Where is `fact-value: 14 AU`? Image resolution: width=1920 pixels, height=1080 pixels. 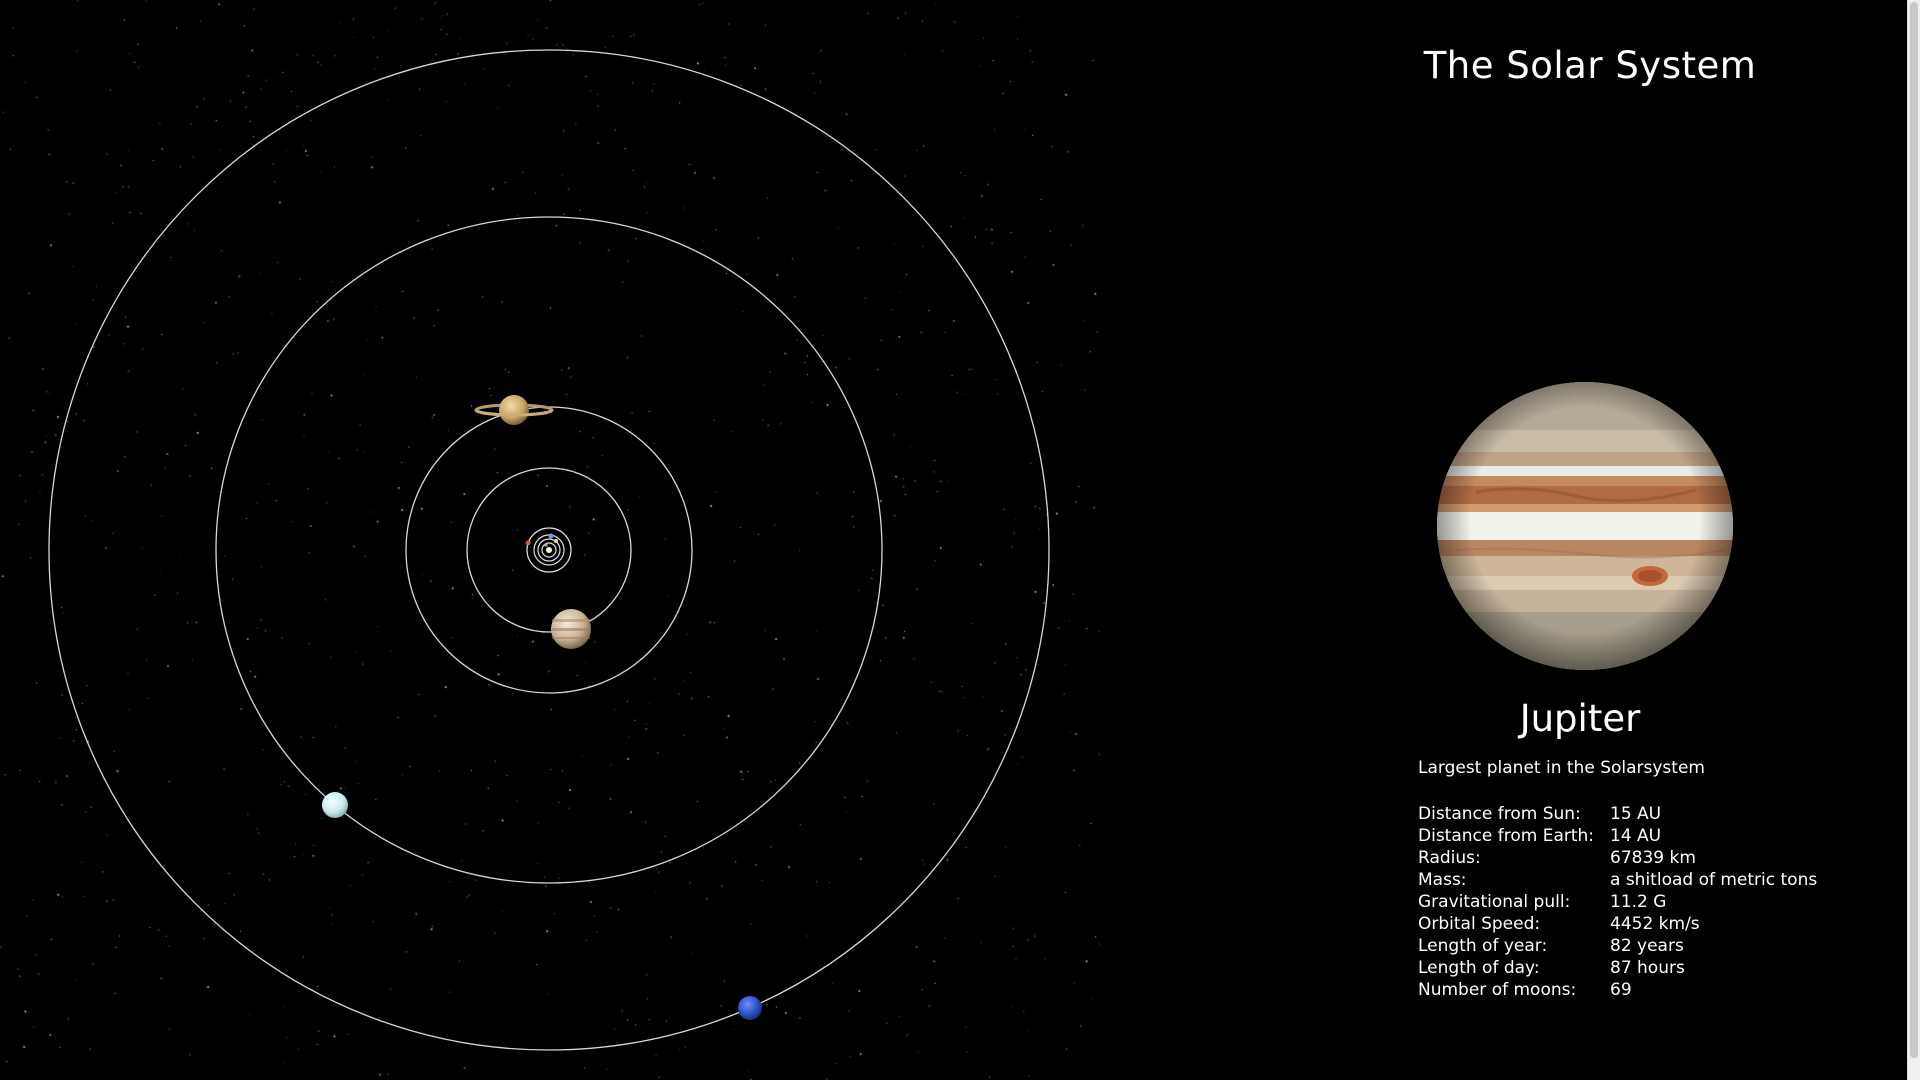
fact-value: 14 AU is located at coordinates (1636, 836).